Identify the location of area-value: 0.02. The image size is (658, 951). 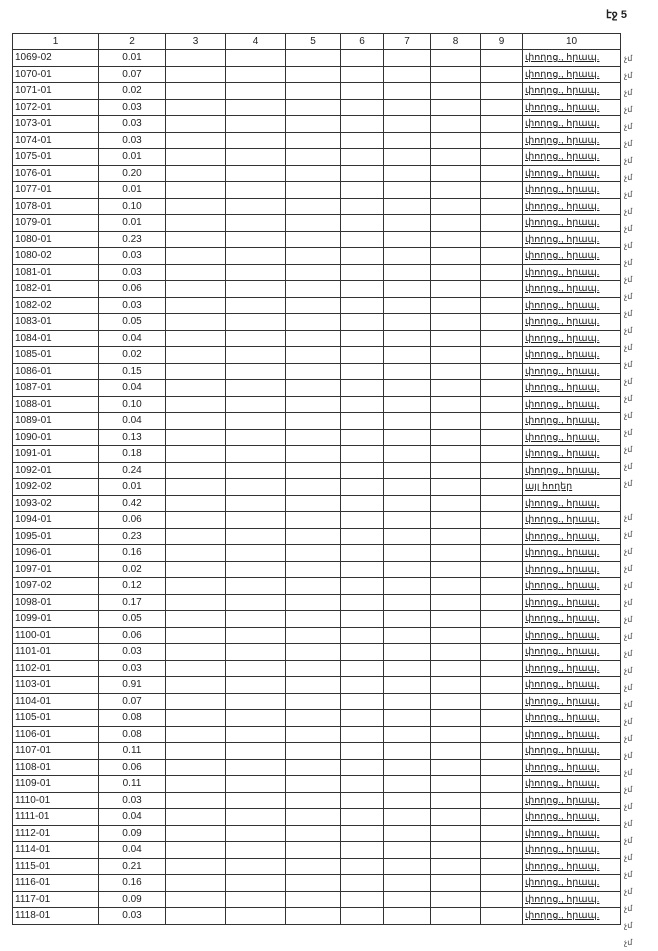
(132, 91).